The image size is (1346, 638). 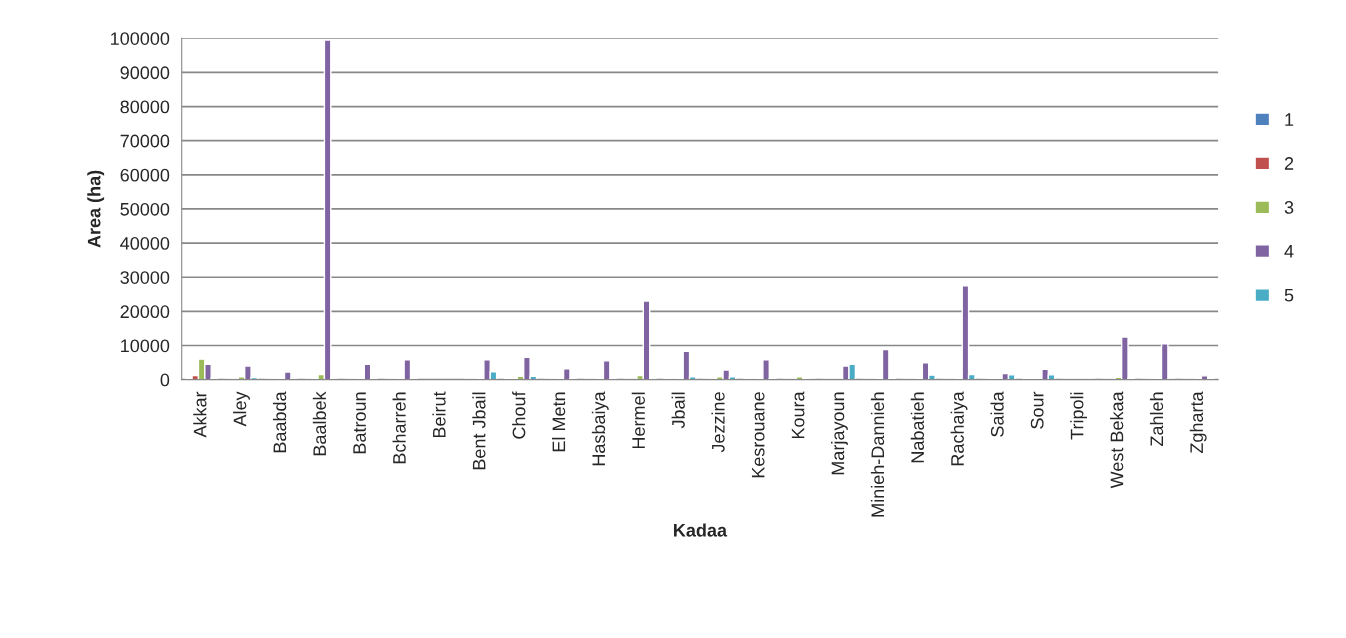 What do you see at coordinates (997, 414) in the screenshot?
I see `x-tick-label: Saida` at bounding box center [997, 414].